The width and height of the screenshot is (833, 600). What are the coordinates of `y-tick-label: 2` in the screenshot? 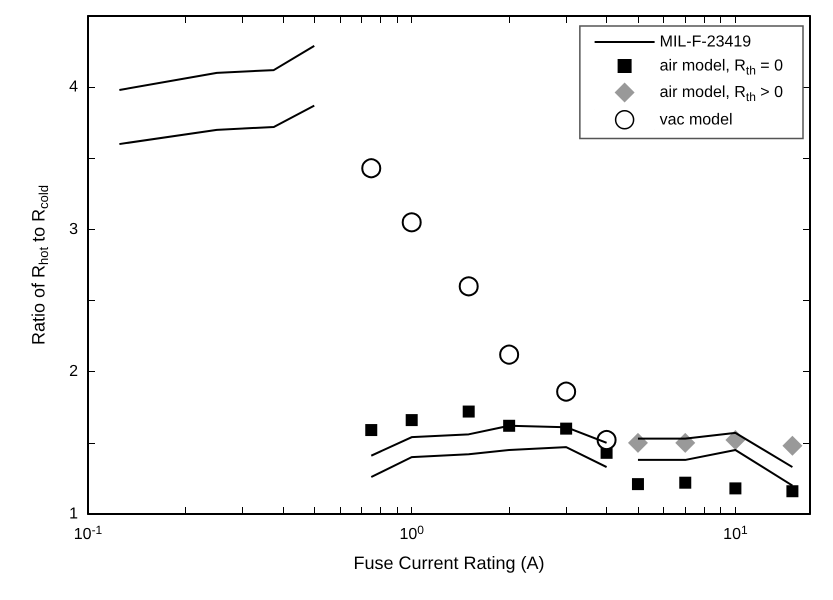 It's located at (73, 371).